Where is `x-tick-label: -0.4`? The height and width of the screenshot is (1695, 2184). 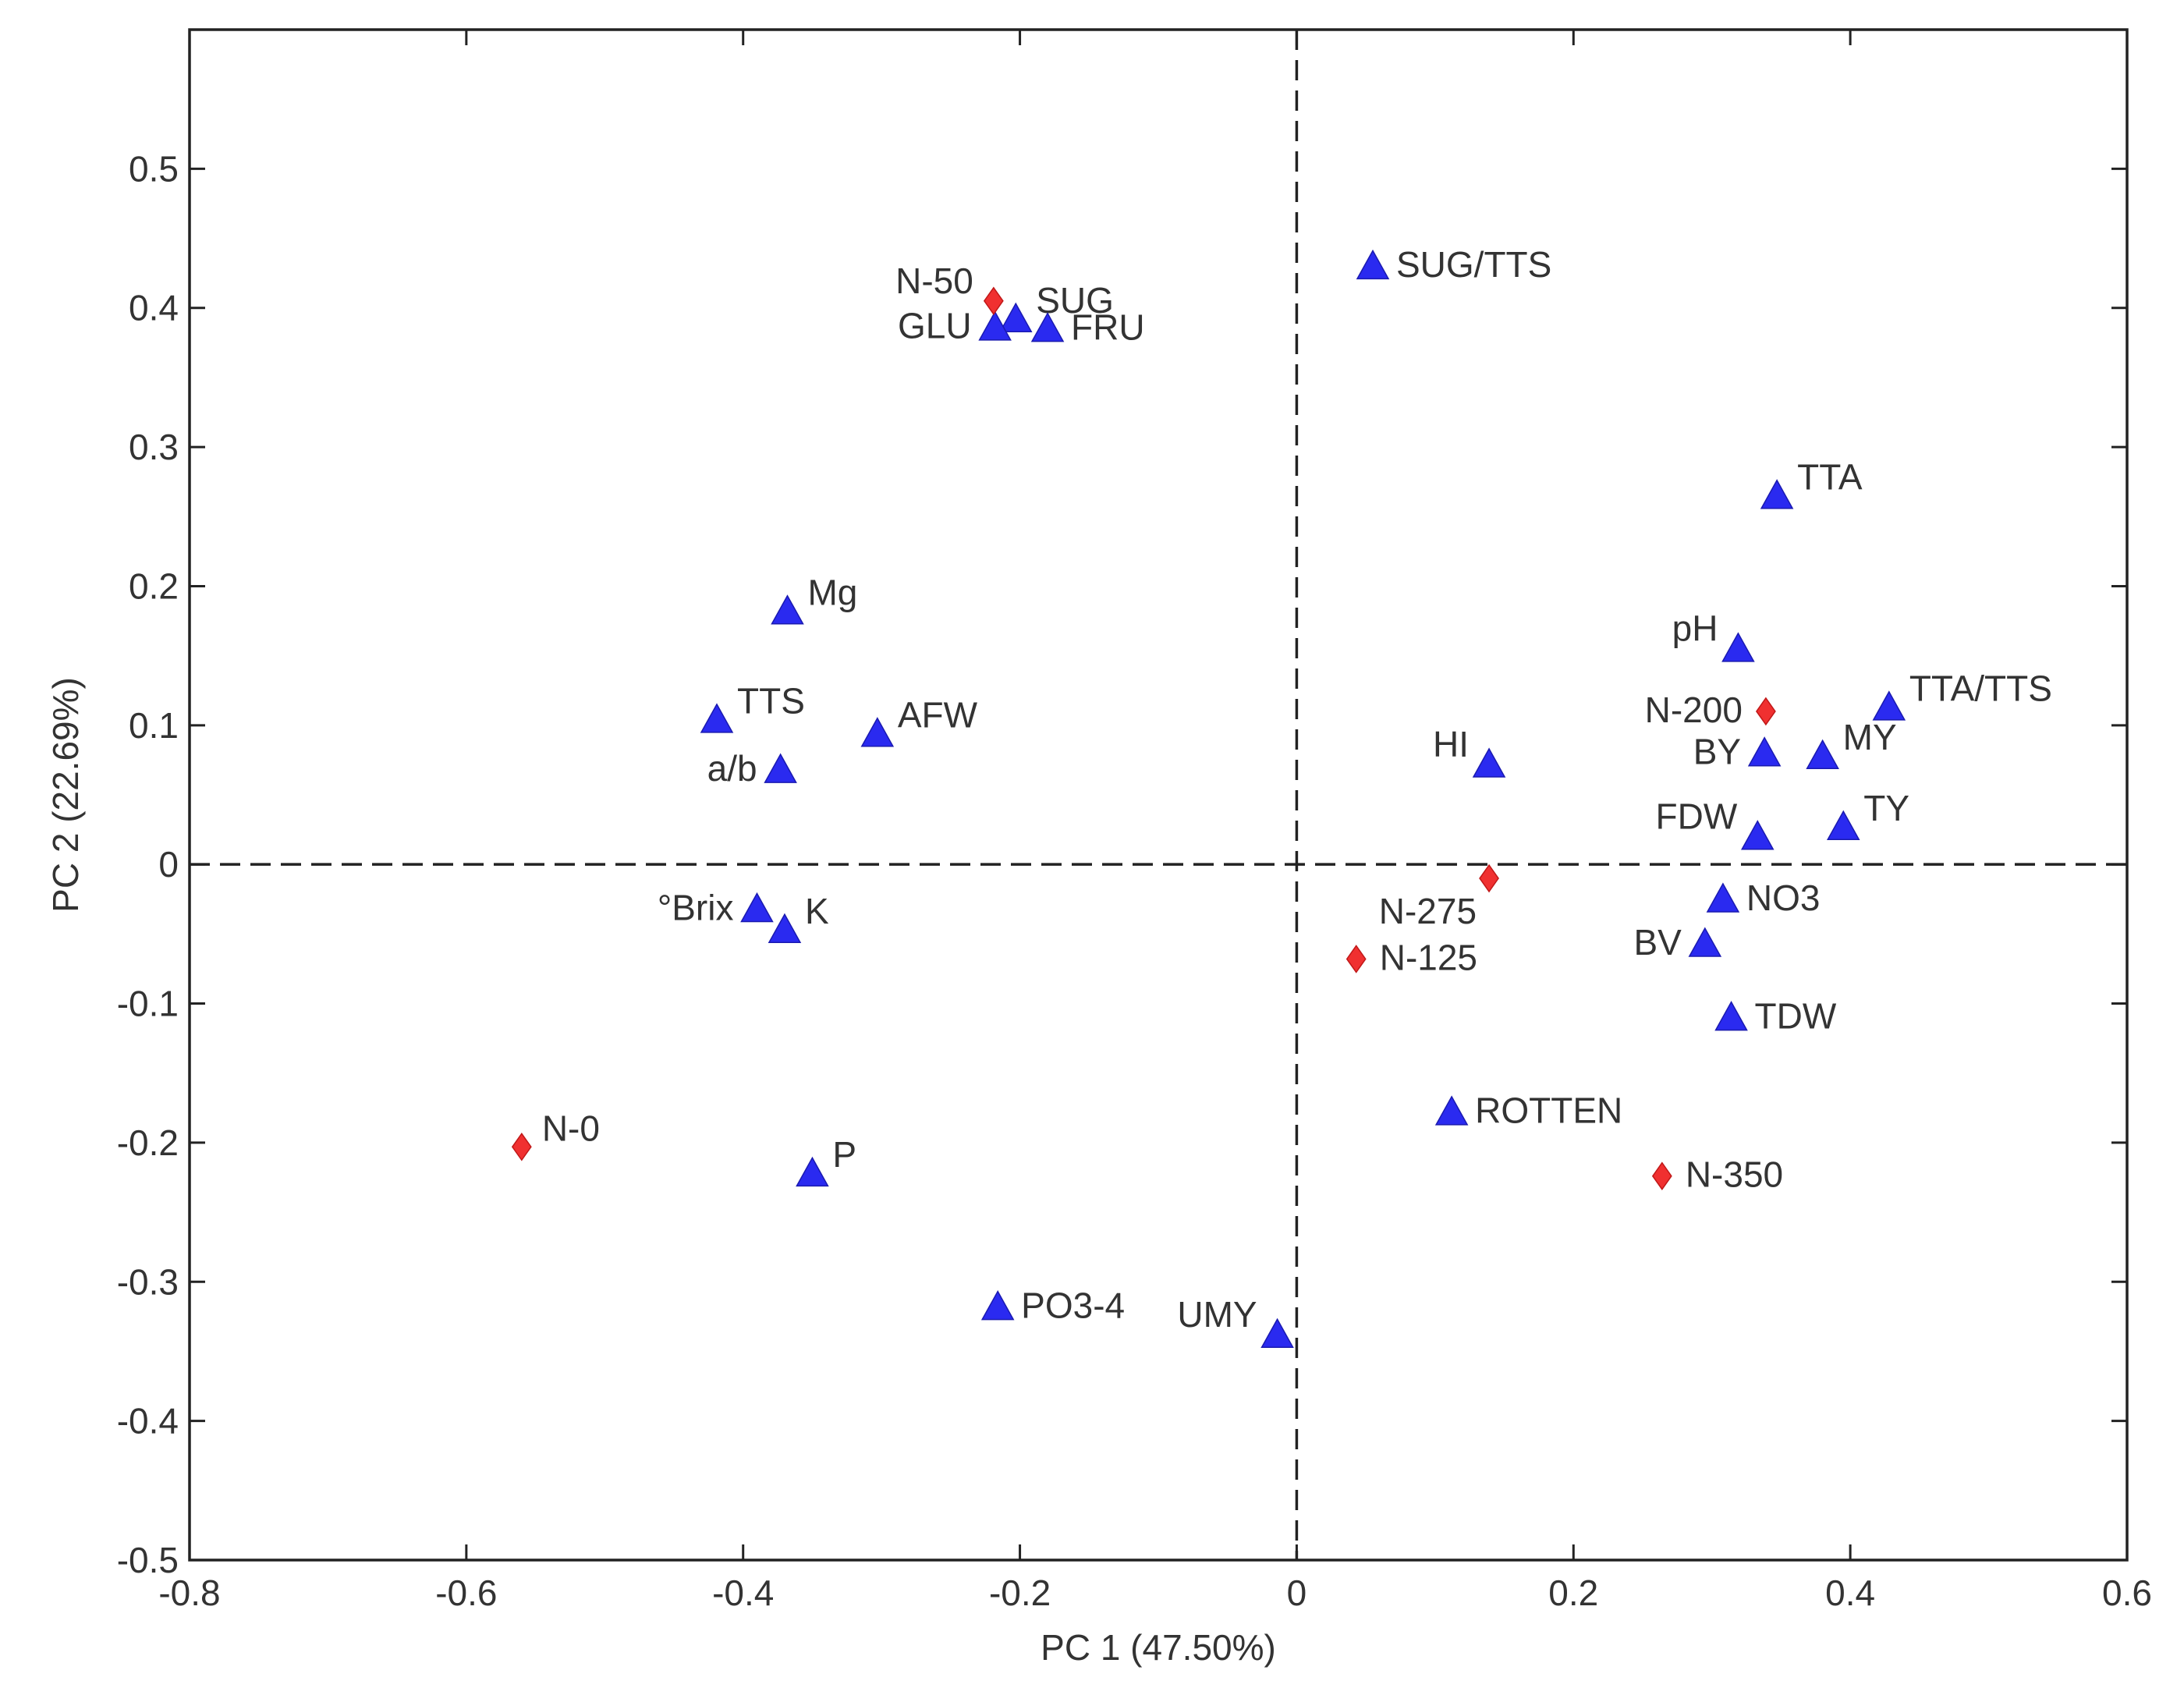
x-tick-label: -0.4 is located at coordinates (743, 1593).